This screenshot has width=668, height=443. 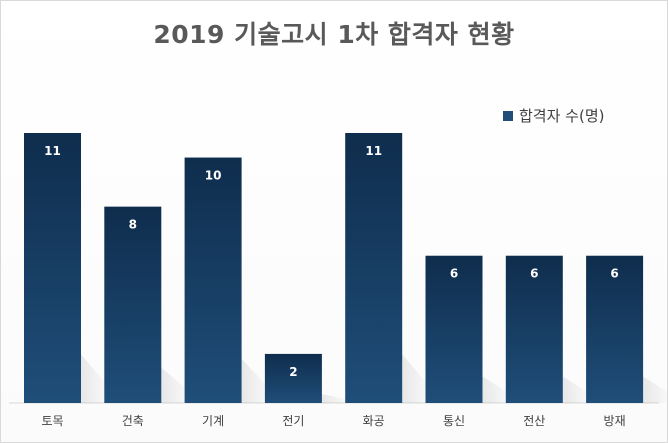 What do you see at coordinates (52, 268) in the screenshot?
I see `bar-토목` at bounding box center [52, 268].